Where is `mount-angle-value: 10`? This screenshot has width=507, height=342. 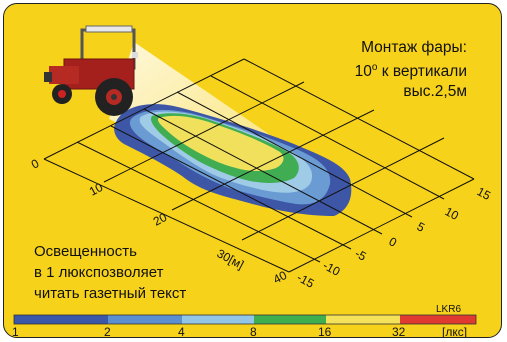
mount-angle-value: 10 is located at coordinates (363, 71).